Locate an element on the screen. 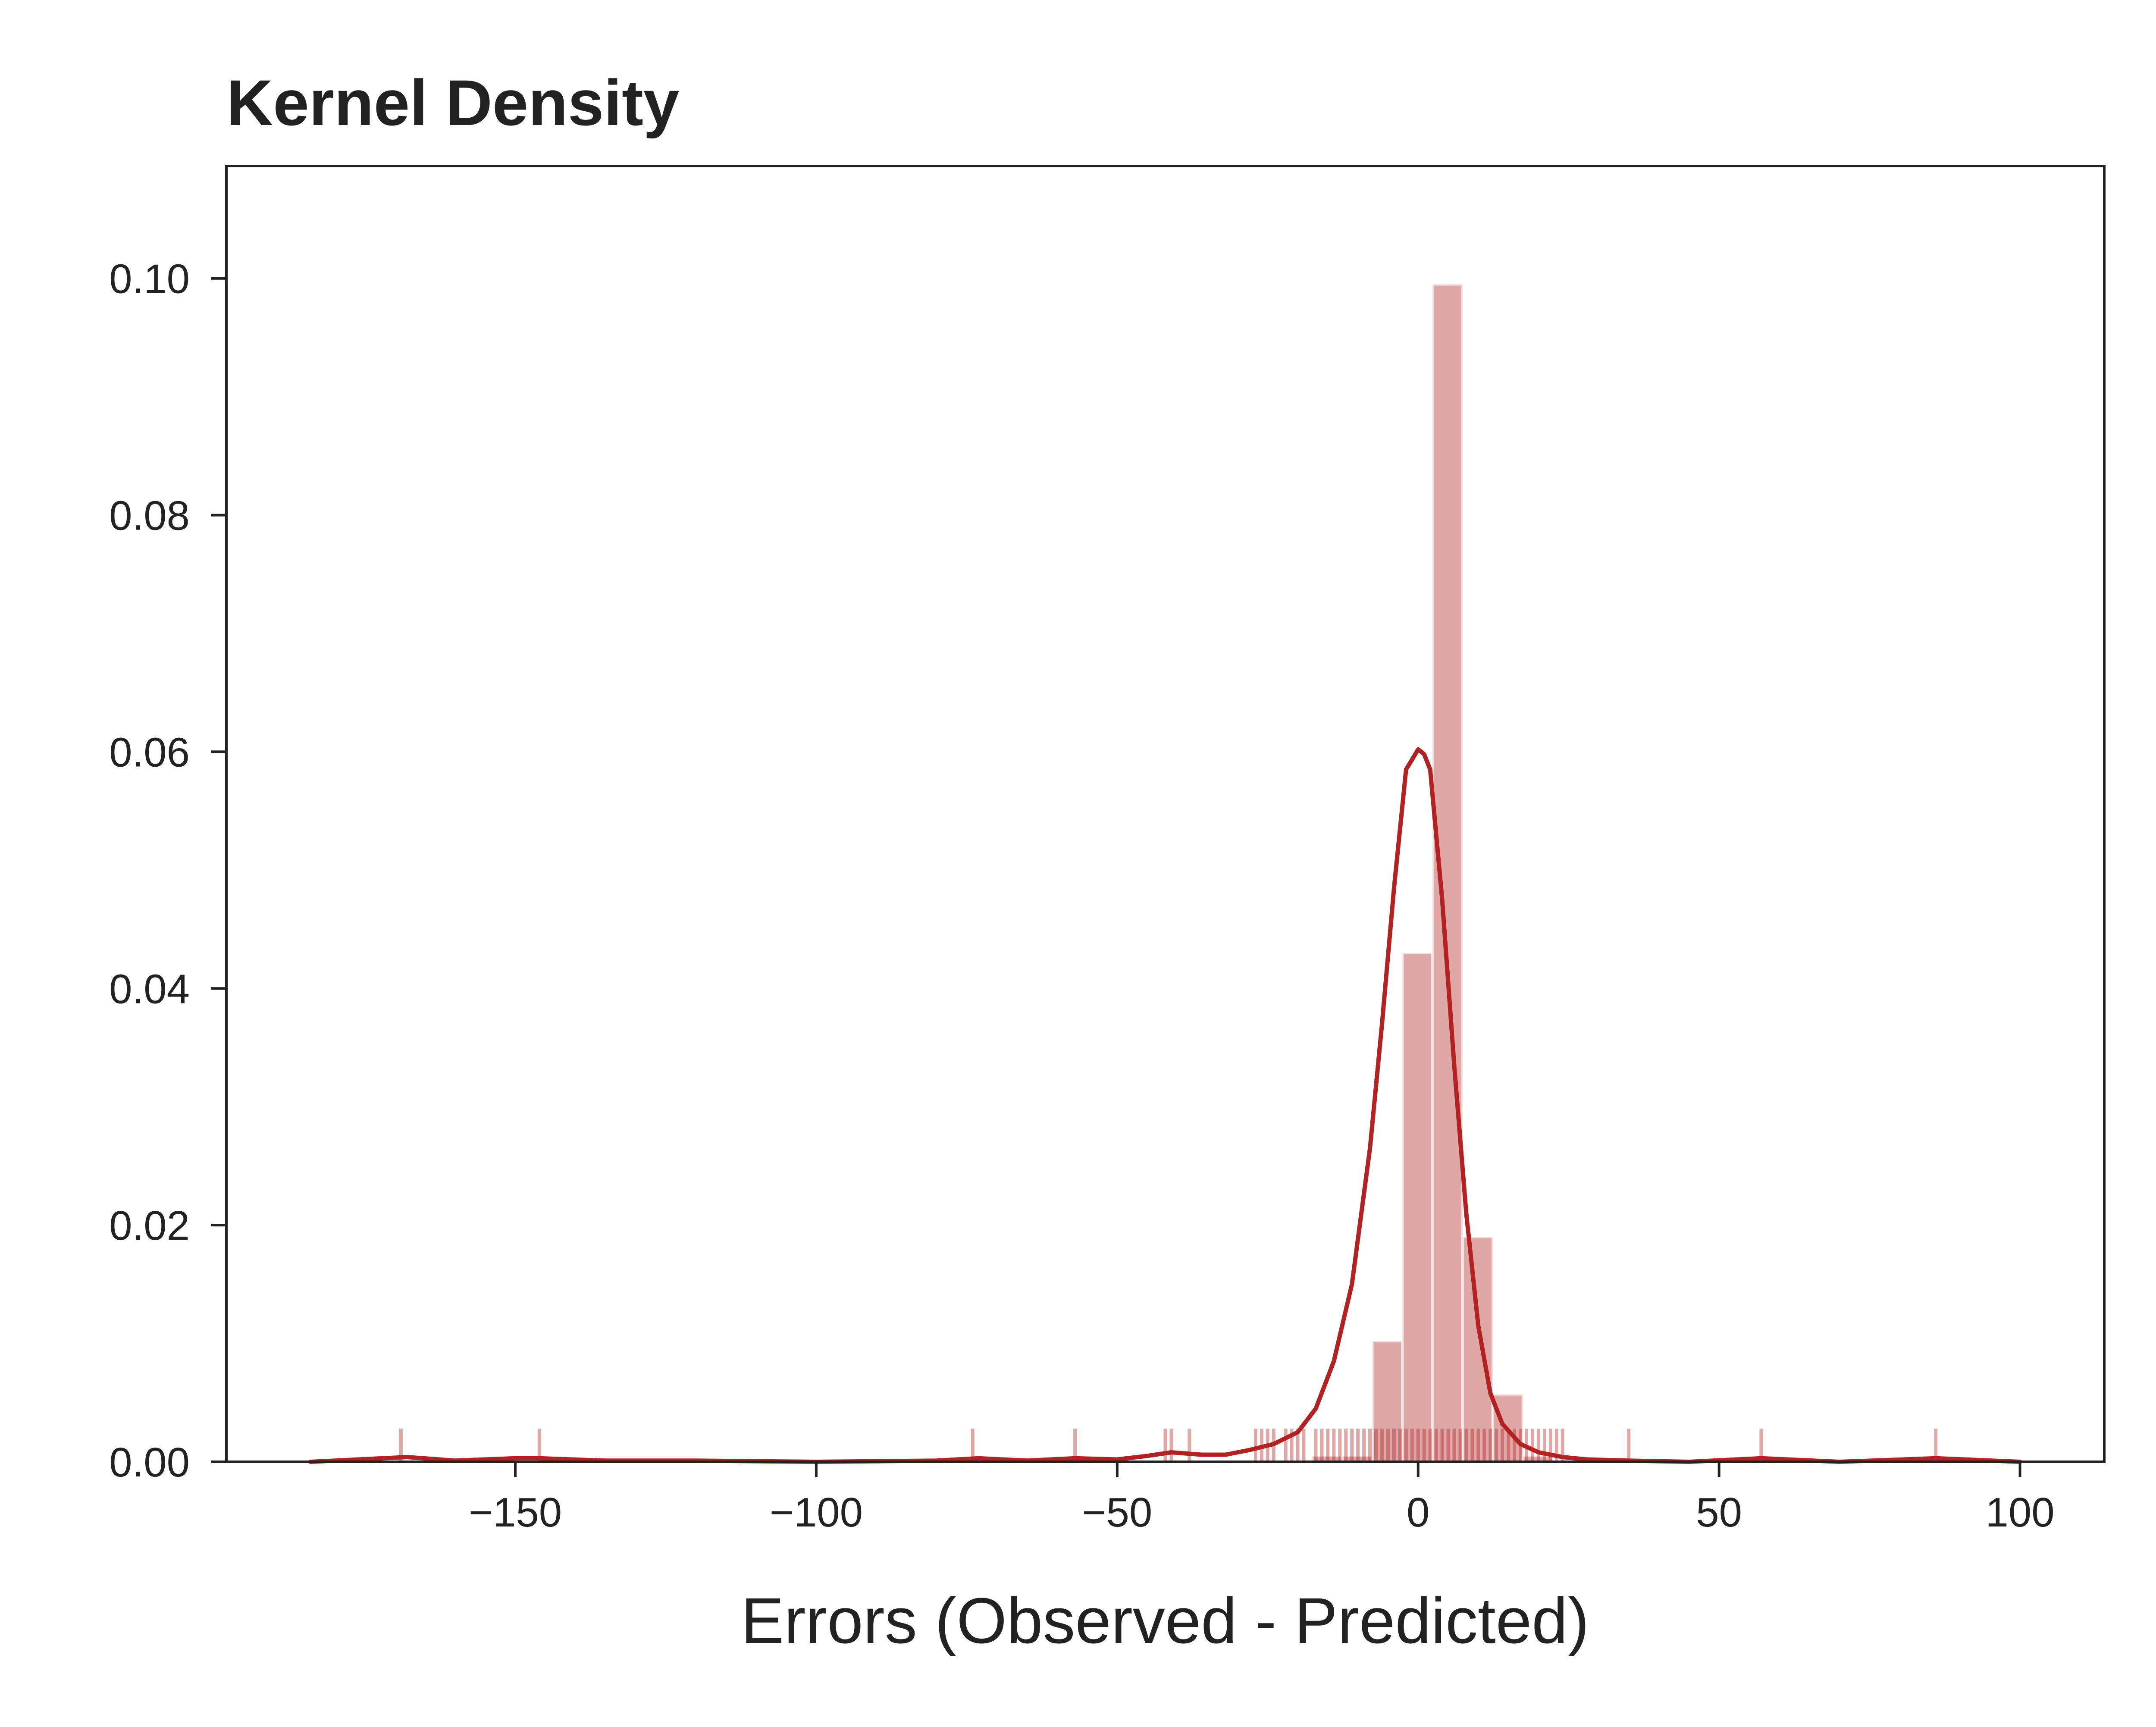  x-axis-ticks: −150 −100 −50 0 50 100 is located at coordinates (1262, 1499).